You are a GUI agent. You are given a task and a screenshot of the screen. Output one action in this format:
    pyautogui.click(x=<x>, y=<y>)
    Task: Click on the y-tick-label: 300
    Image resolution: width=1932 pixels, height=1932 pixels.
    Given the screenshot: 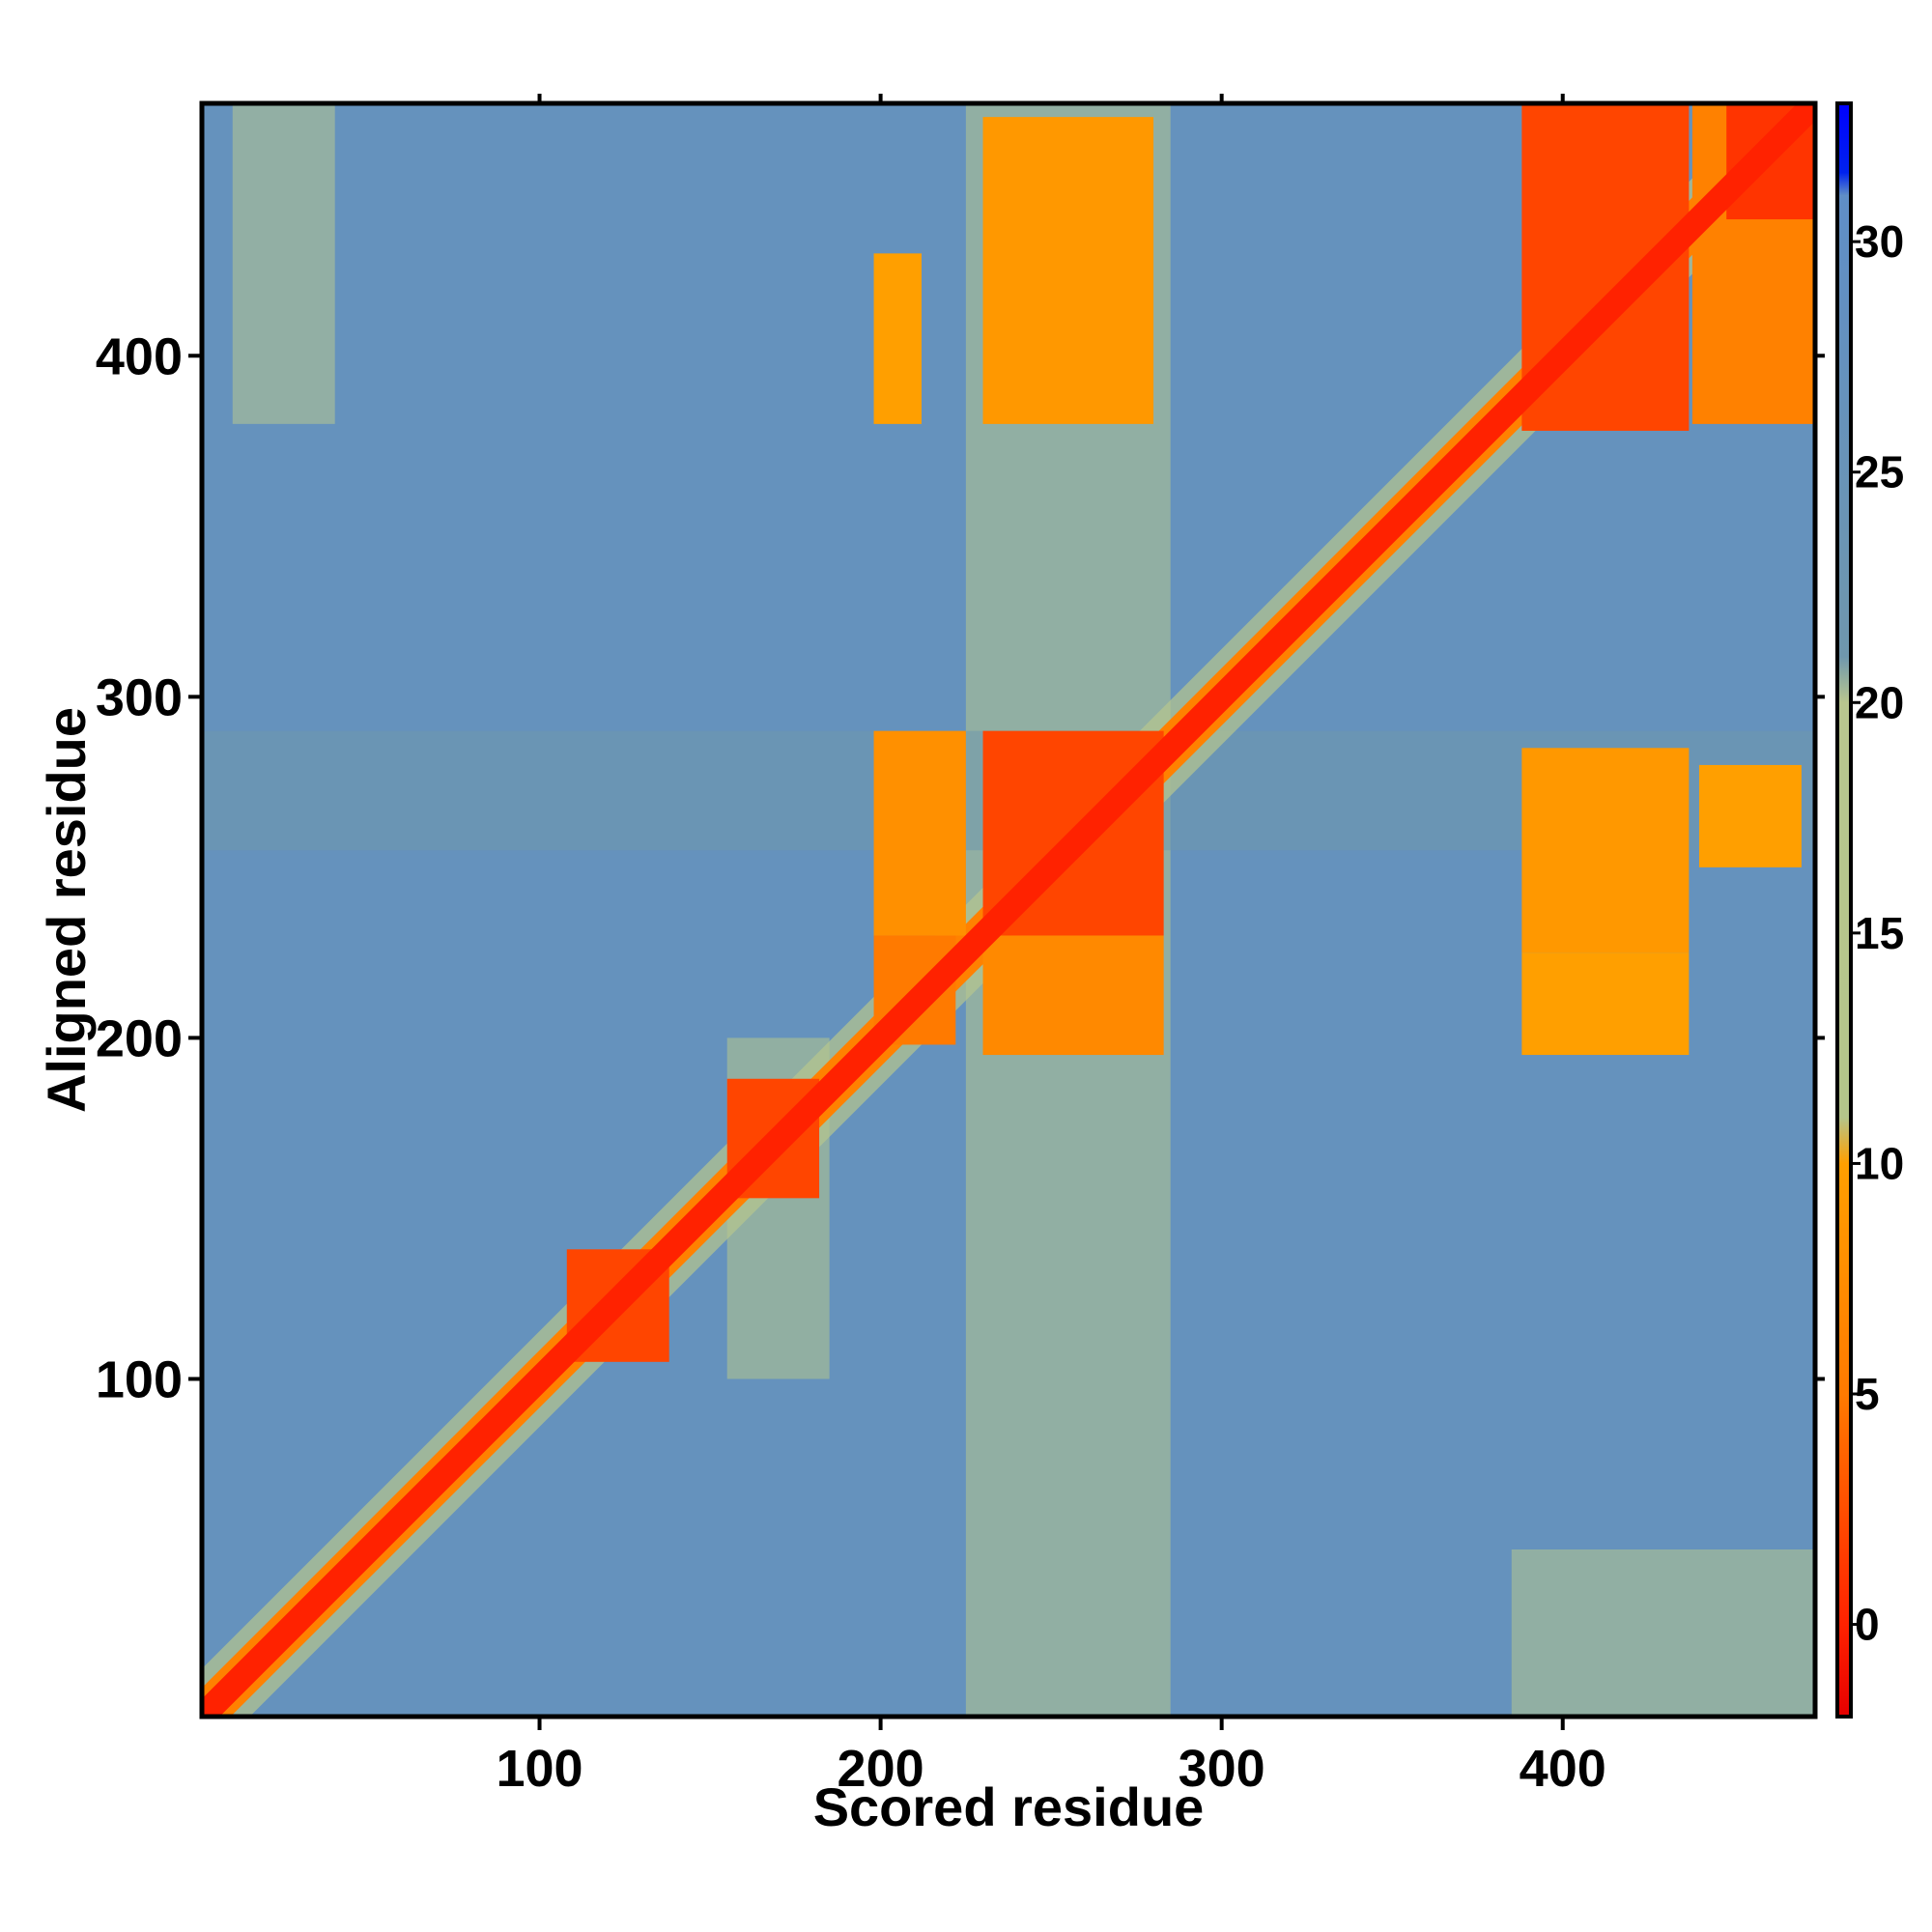 What is the action you would take?
    pyautogui.click(x=139, y=697)
    